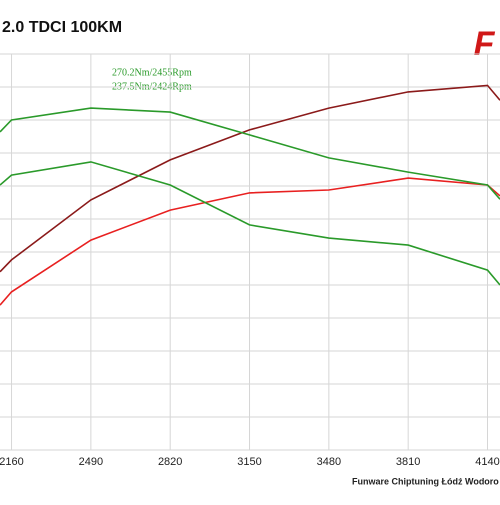 The width and height of the screenshot is (500, 505). I want to click on x-tick-label: 2490, so click(91, 462).